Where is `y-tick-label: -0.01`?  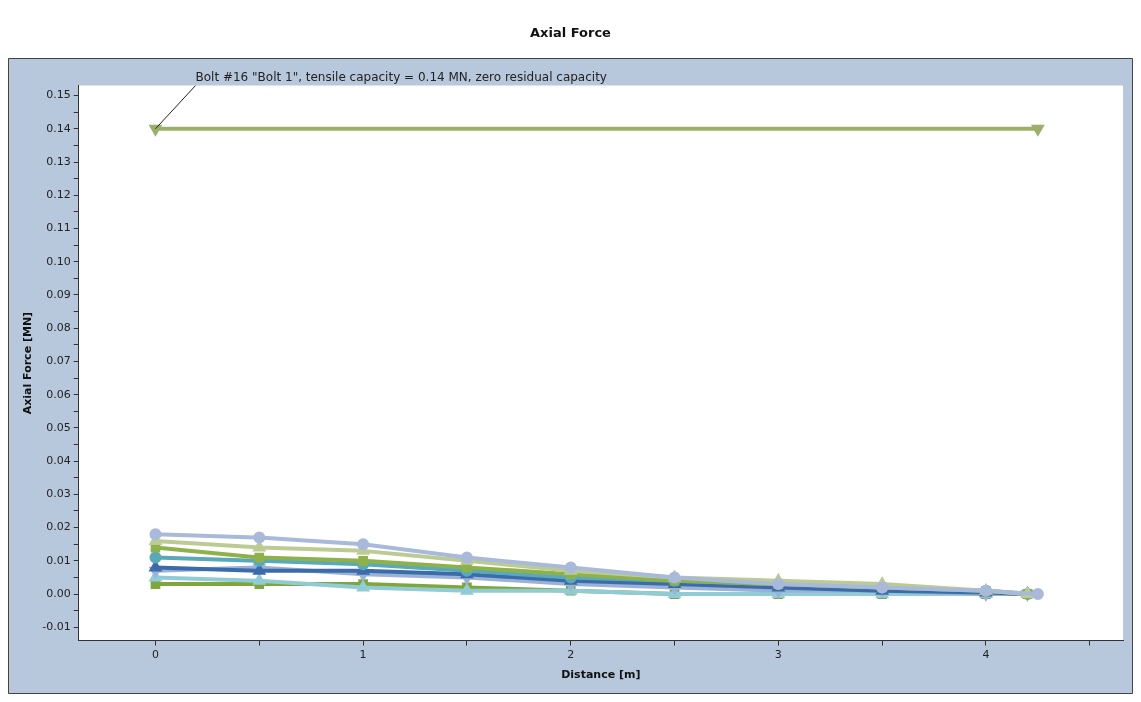
y-tick-label: -0.01 is located at coordinates (56, 627).